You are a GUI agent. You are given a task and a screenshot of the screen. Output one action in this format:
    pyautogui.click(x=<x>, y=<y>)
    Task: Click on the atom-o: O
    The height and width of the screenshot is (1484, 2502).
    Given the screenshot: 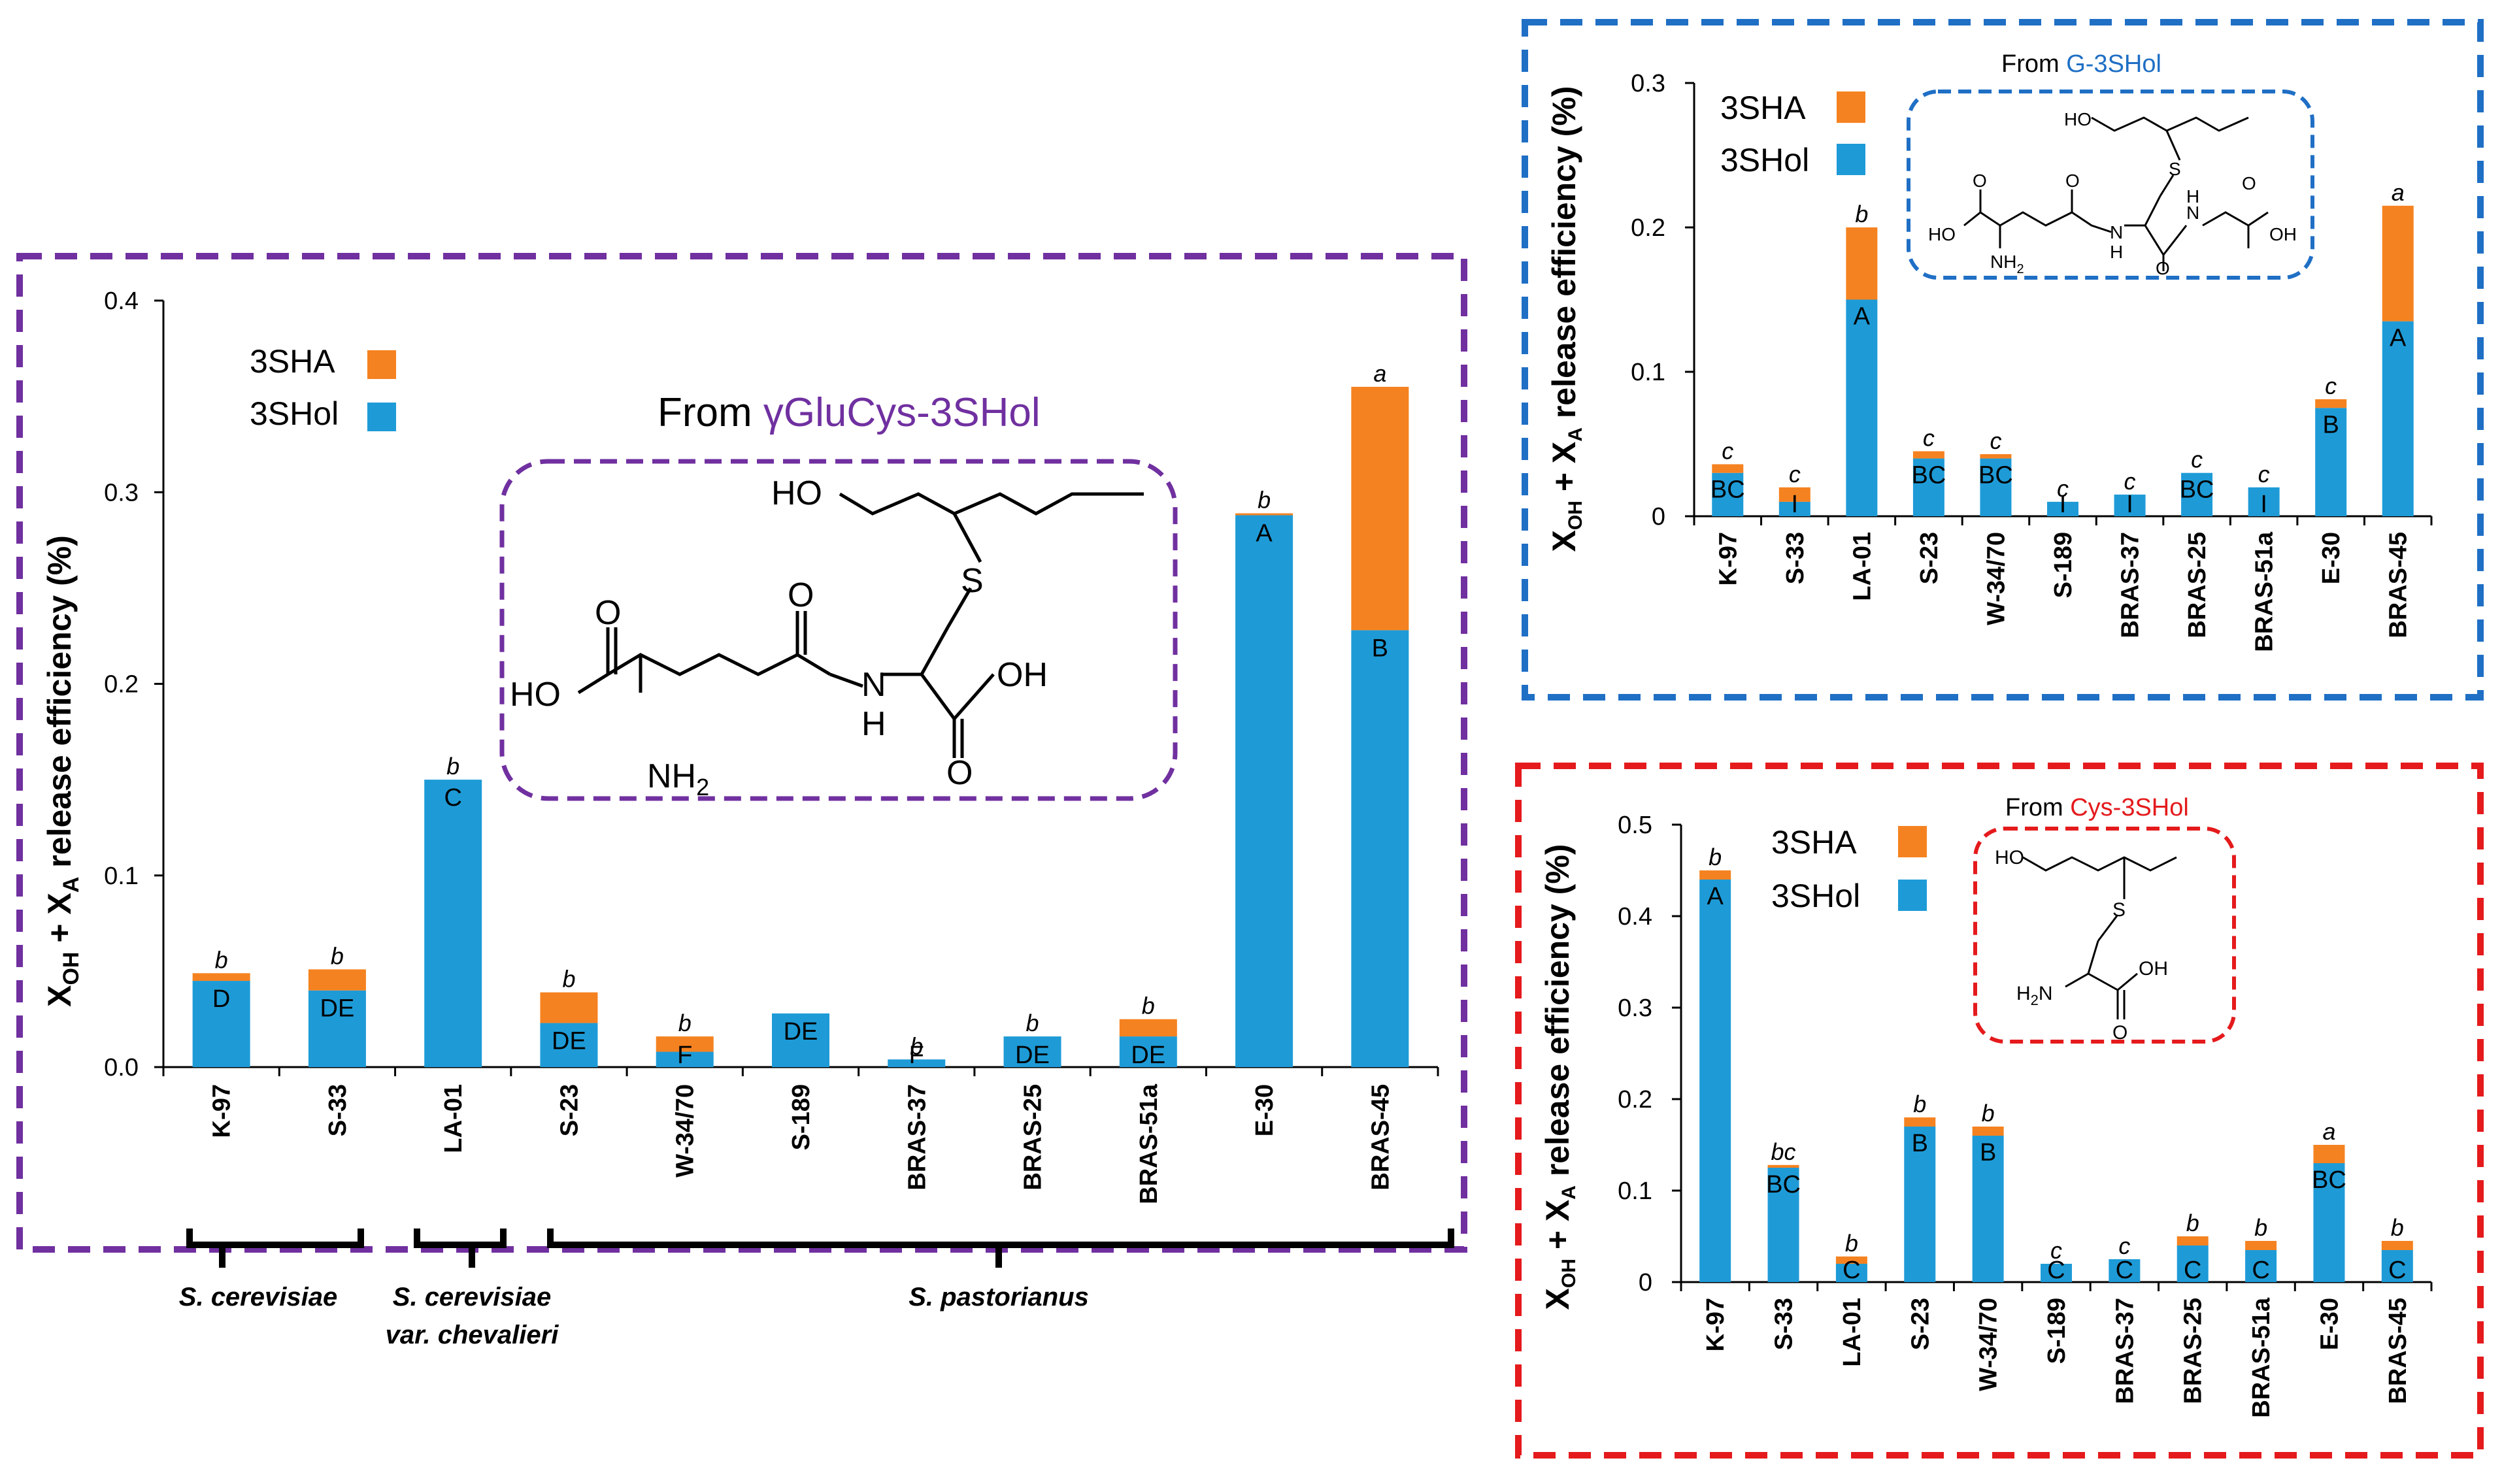 What is the action you would take?
    pyautogui.click(x=2120, y=1033)
    